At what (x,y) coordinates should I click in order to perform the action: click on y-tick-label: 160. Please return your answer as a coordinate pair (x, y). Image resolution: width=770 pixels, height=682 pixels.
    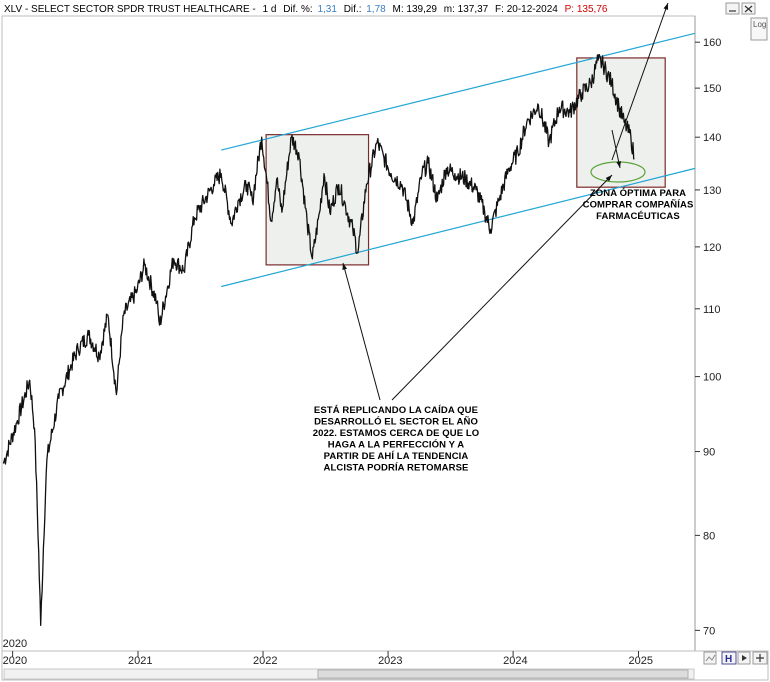
    Looking at the image, I should click on (712, 43).